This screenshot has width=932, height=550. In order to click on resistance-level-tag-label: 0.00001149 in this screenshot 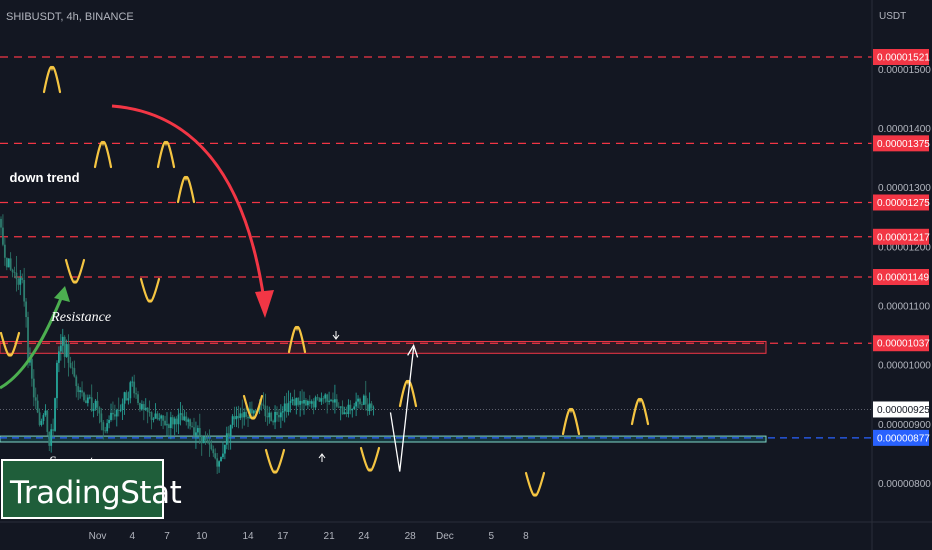, I will do `click(903, 278)`.